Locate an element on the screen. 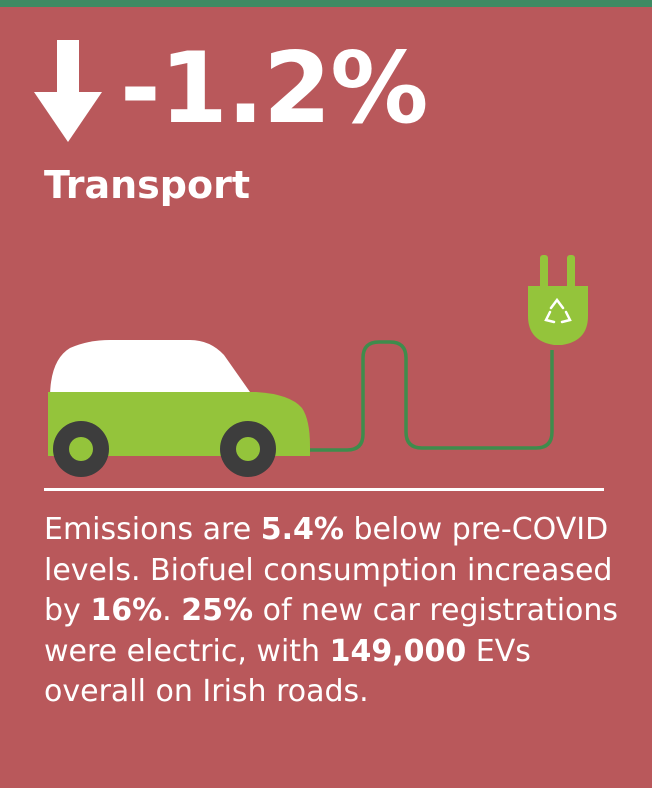  divider is located at coordinates (324, 489).